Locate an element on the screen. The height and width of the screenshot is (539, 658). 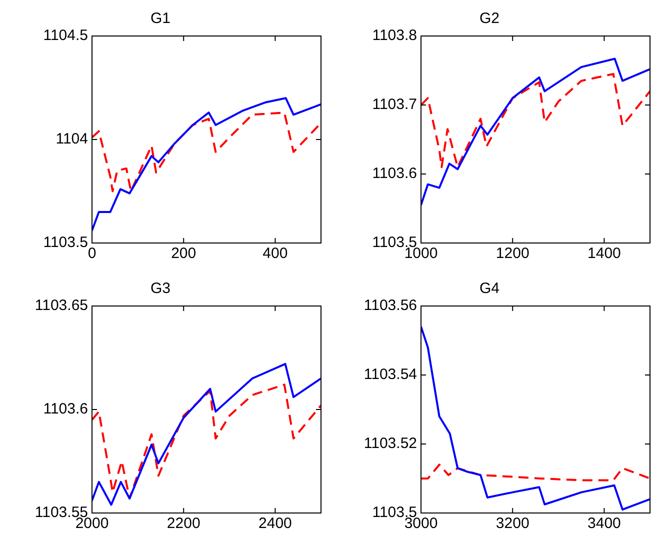
y-tick-label: 1103.65 is located at coordinates (61, 305).